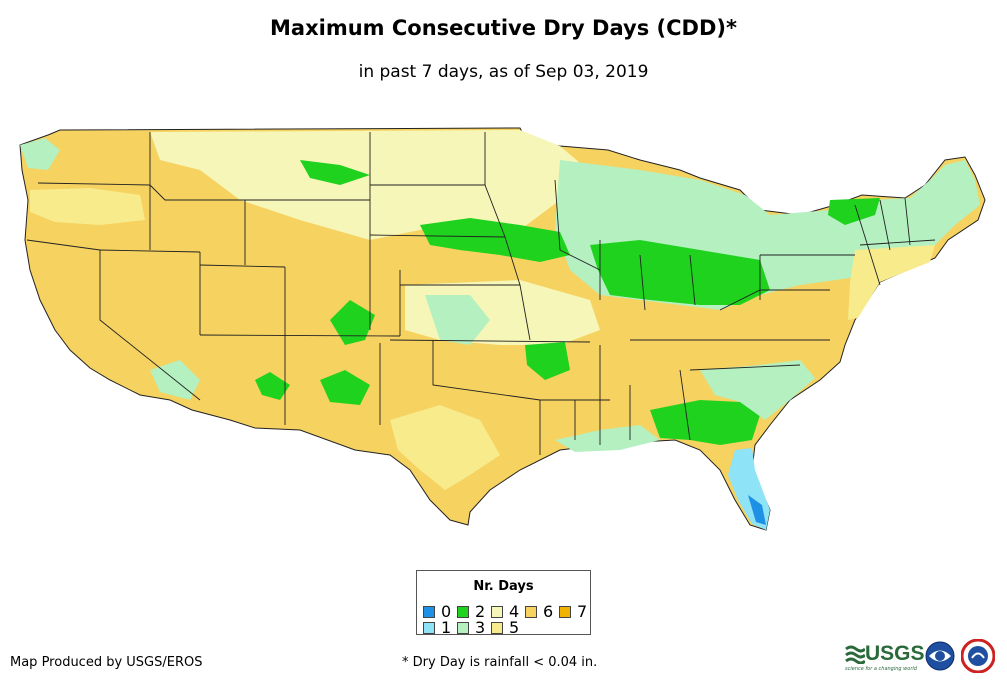  Describe the element at coordinates (480, 611) in the screenshot. I see `legend-label: 2` at that location.